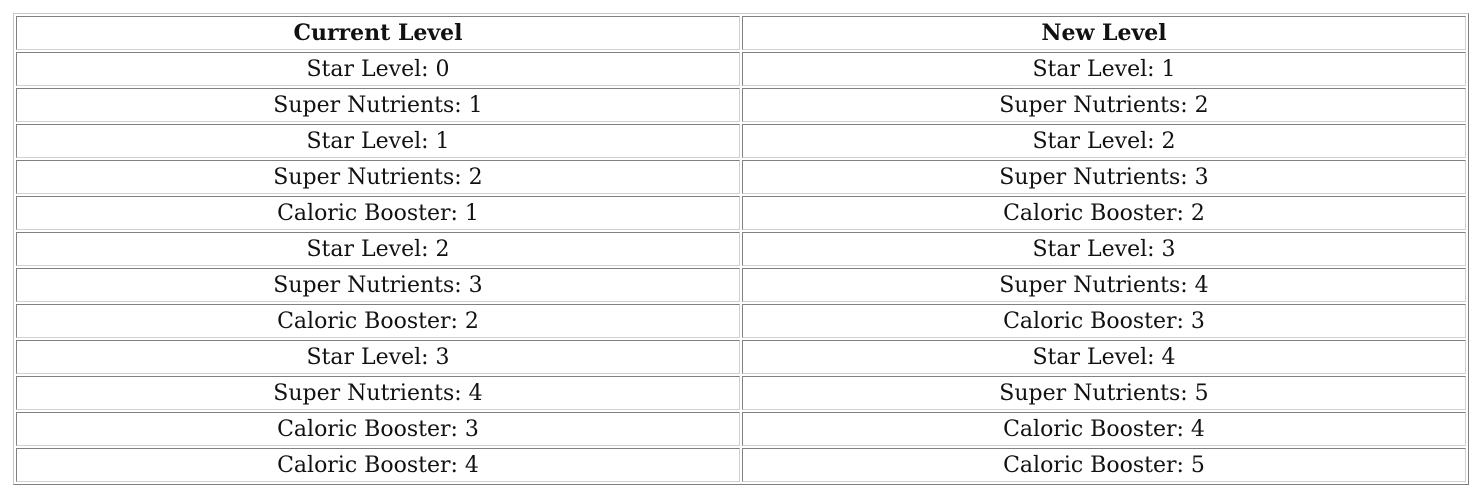 The width and height of the screenshot is (1482, 500). I want to click on header-row: Current Level New Level, so click(741, 33).